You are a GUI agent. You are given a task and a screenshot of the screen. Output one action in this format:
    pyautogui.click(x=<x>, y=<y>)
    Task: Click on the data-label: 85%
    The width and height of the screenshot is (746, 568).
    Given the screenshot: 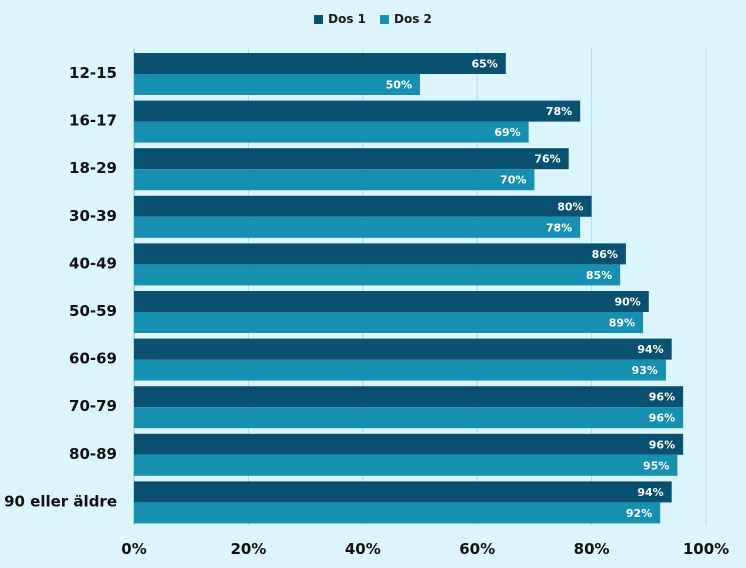 What is the action you would take?
    pyautogui.click(x=599, y=275)
    